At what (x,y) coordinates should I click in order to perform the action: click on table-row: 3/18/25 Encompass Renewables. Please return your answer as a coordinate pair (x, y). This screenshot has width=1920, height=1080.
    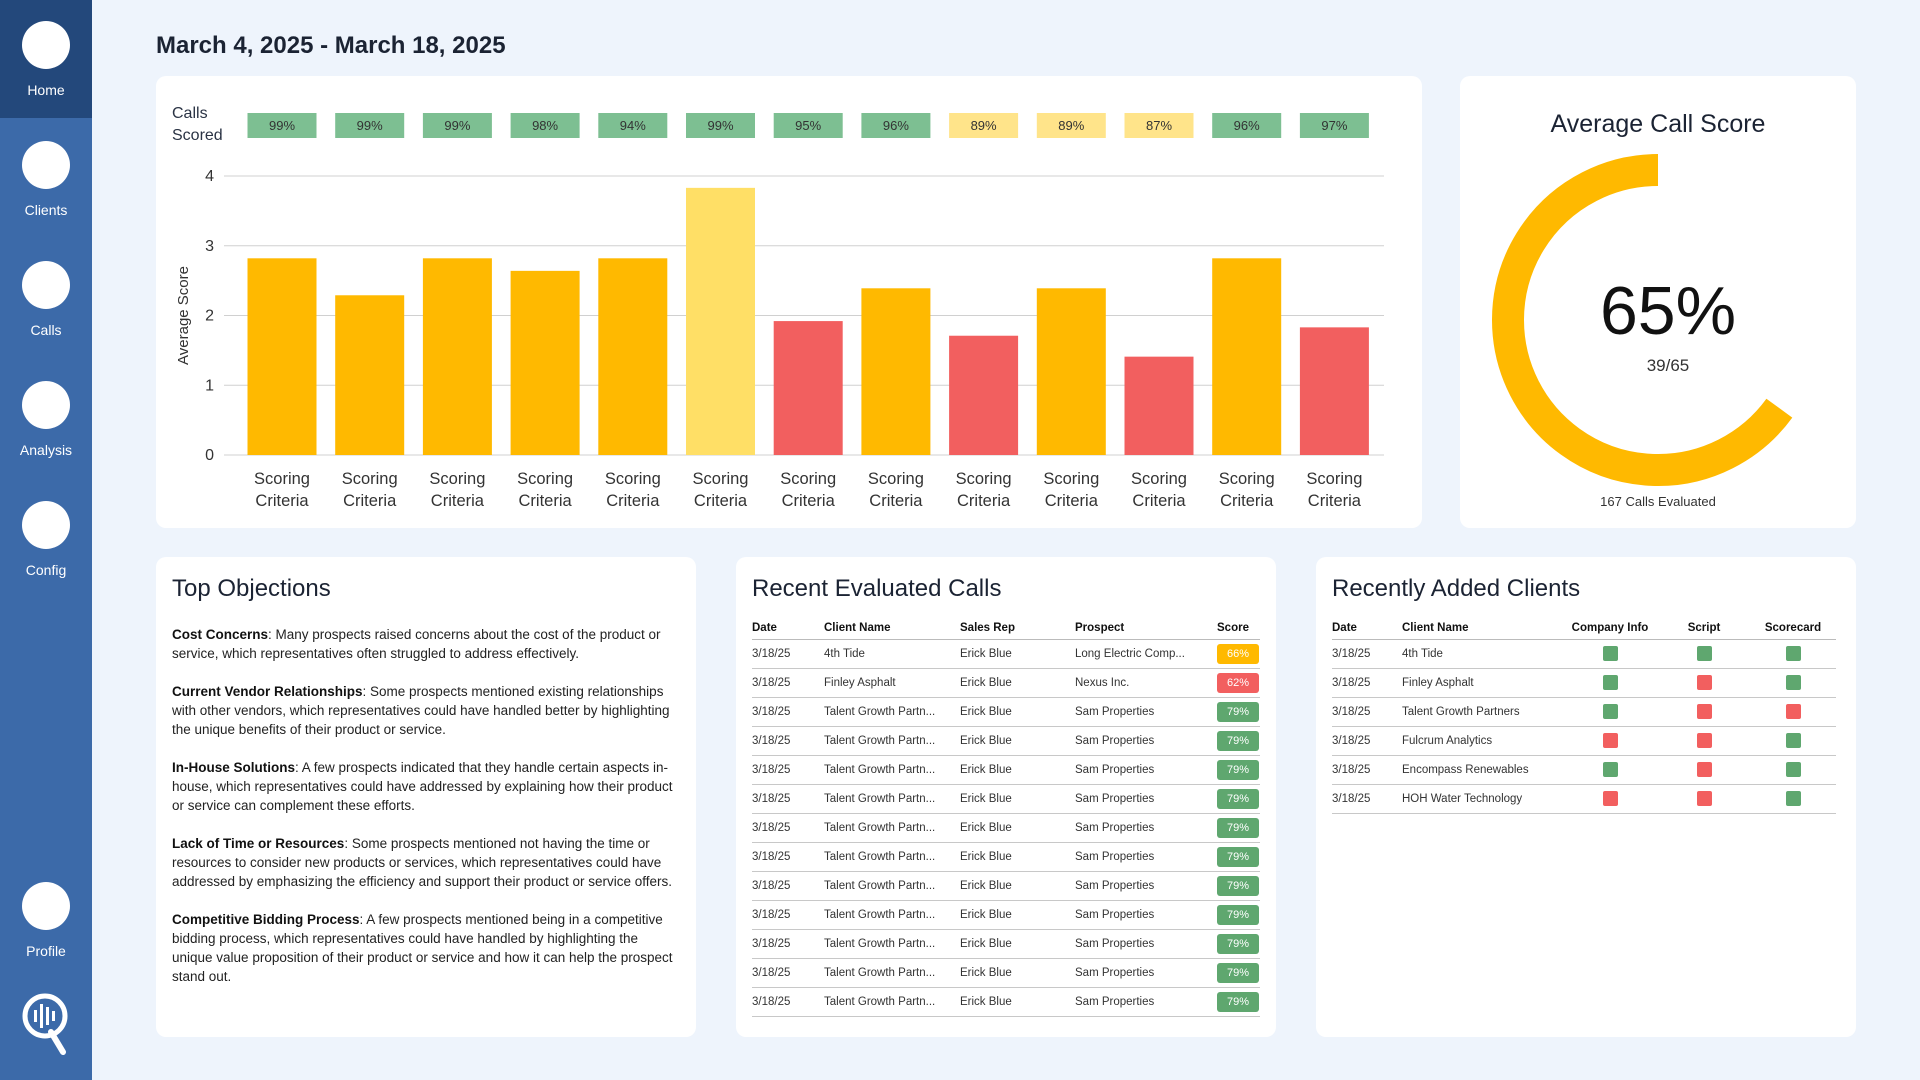
    Looking at the image, I should click on (1584, 770).